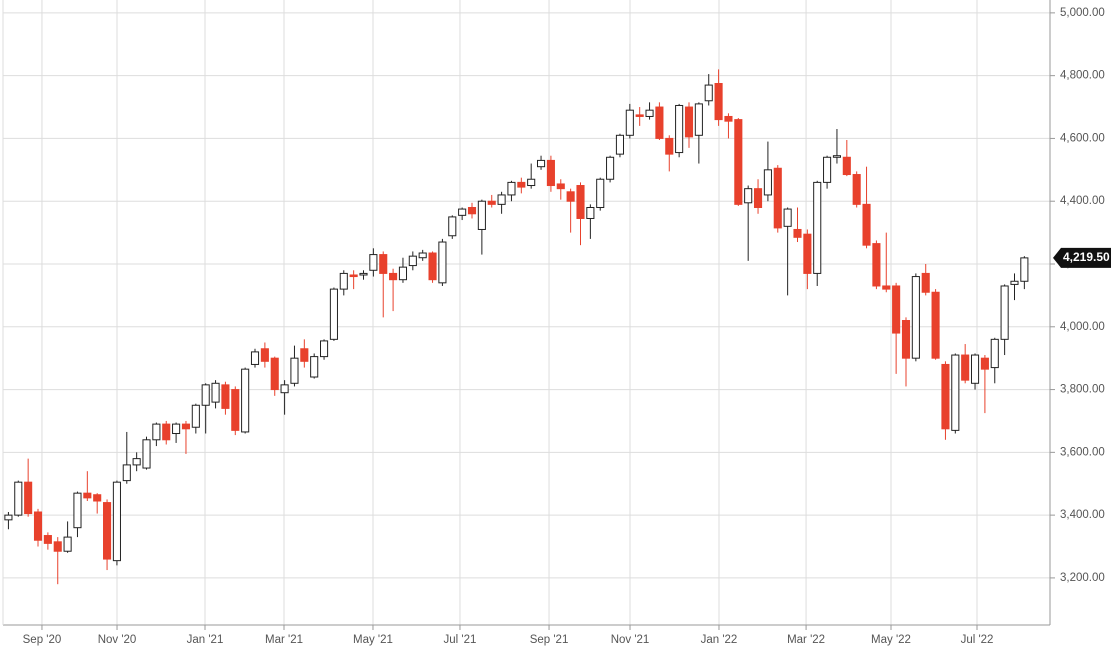  I want to click on x-tick-label: Mar '21, so click(284, 640).